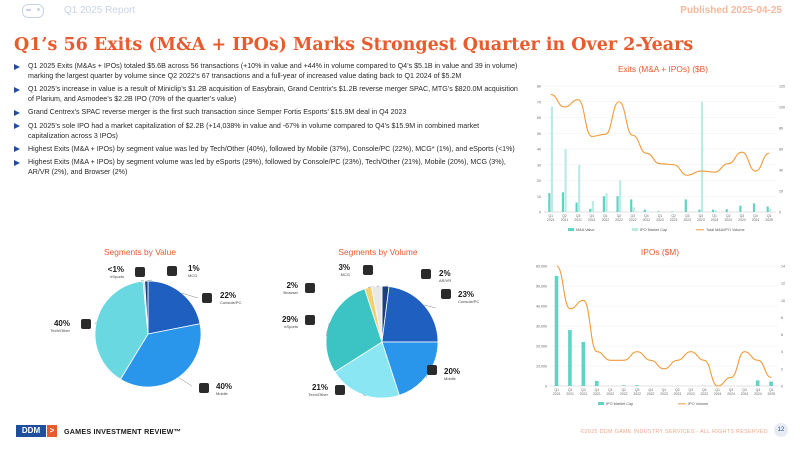 The image size is (800, 450). Describe the element at coordinates (541, 347) in the screenshot. I see `y-left-tick-label: 20,000` at that location.